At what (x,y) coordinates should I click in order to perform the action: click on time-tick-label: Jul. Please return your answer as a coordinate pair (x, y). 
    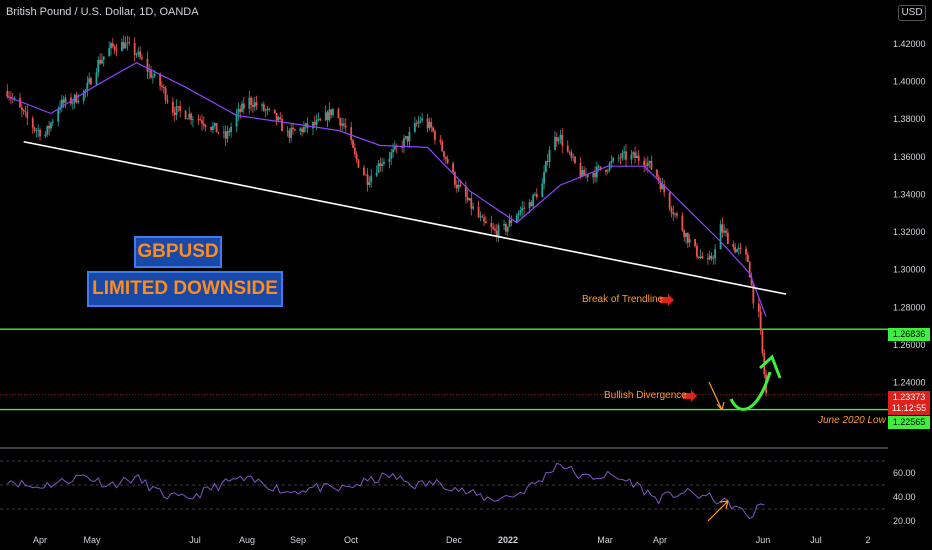
    Looking at the image, I should click on (195, 540).